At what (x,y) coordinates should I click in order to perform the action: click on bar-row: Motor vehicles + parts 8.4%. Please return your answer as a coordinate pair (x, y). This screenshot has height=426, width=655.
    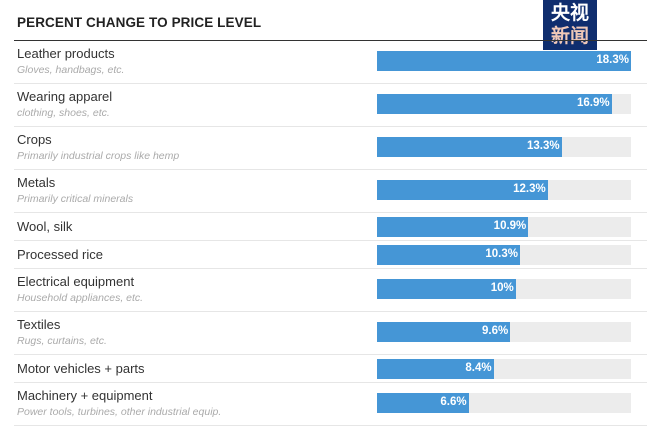
    Looking at the image, I should click on (330, 369).